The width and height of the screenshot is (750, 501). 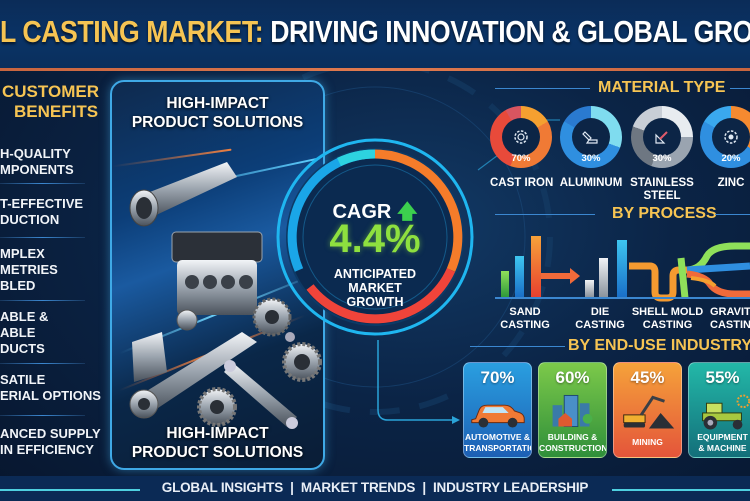 I want to click on industry-card-mining: 45% MINING, so click(x=647, y=410).